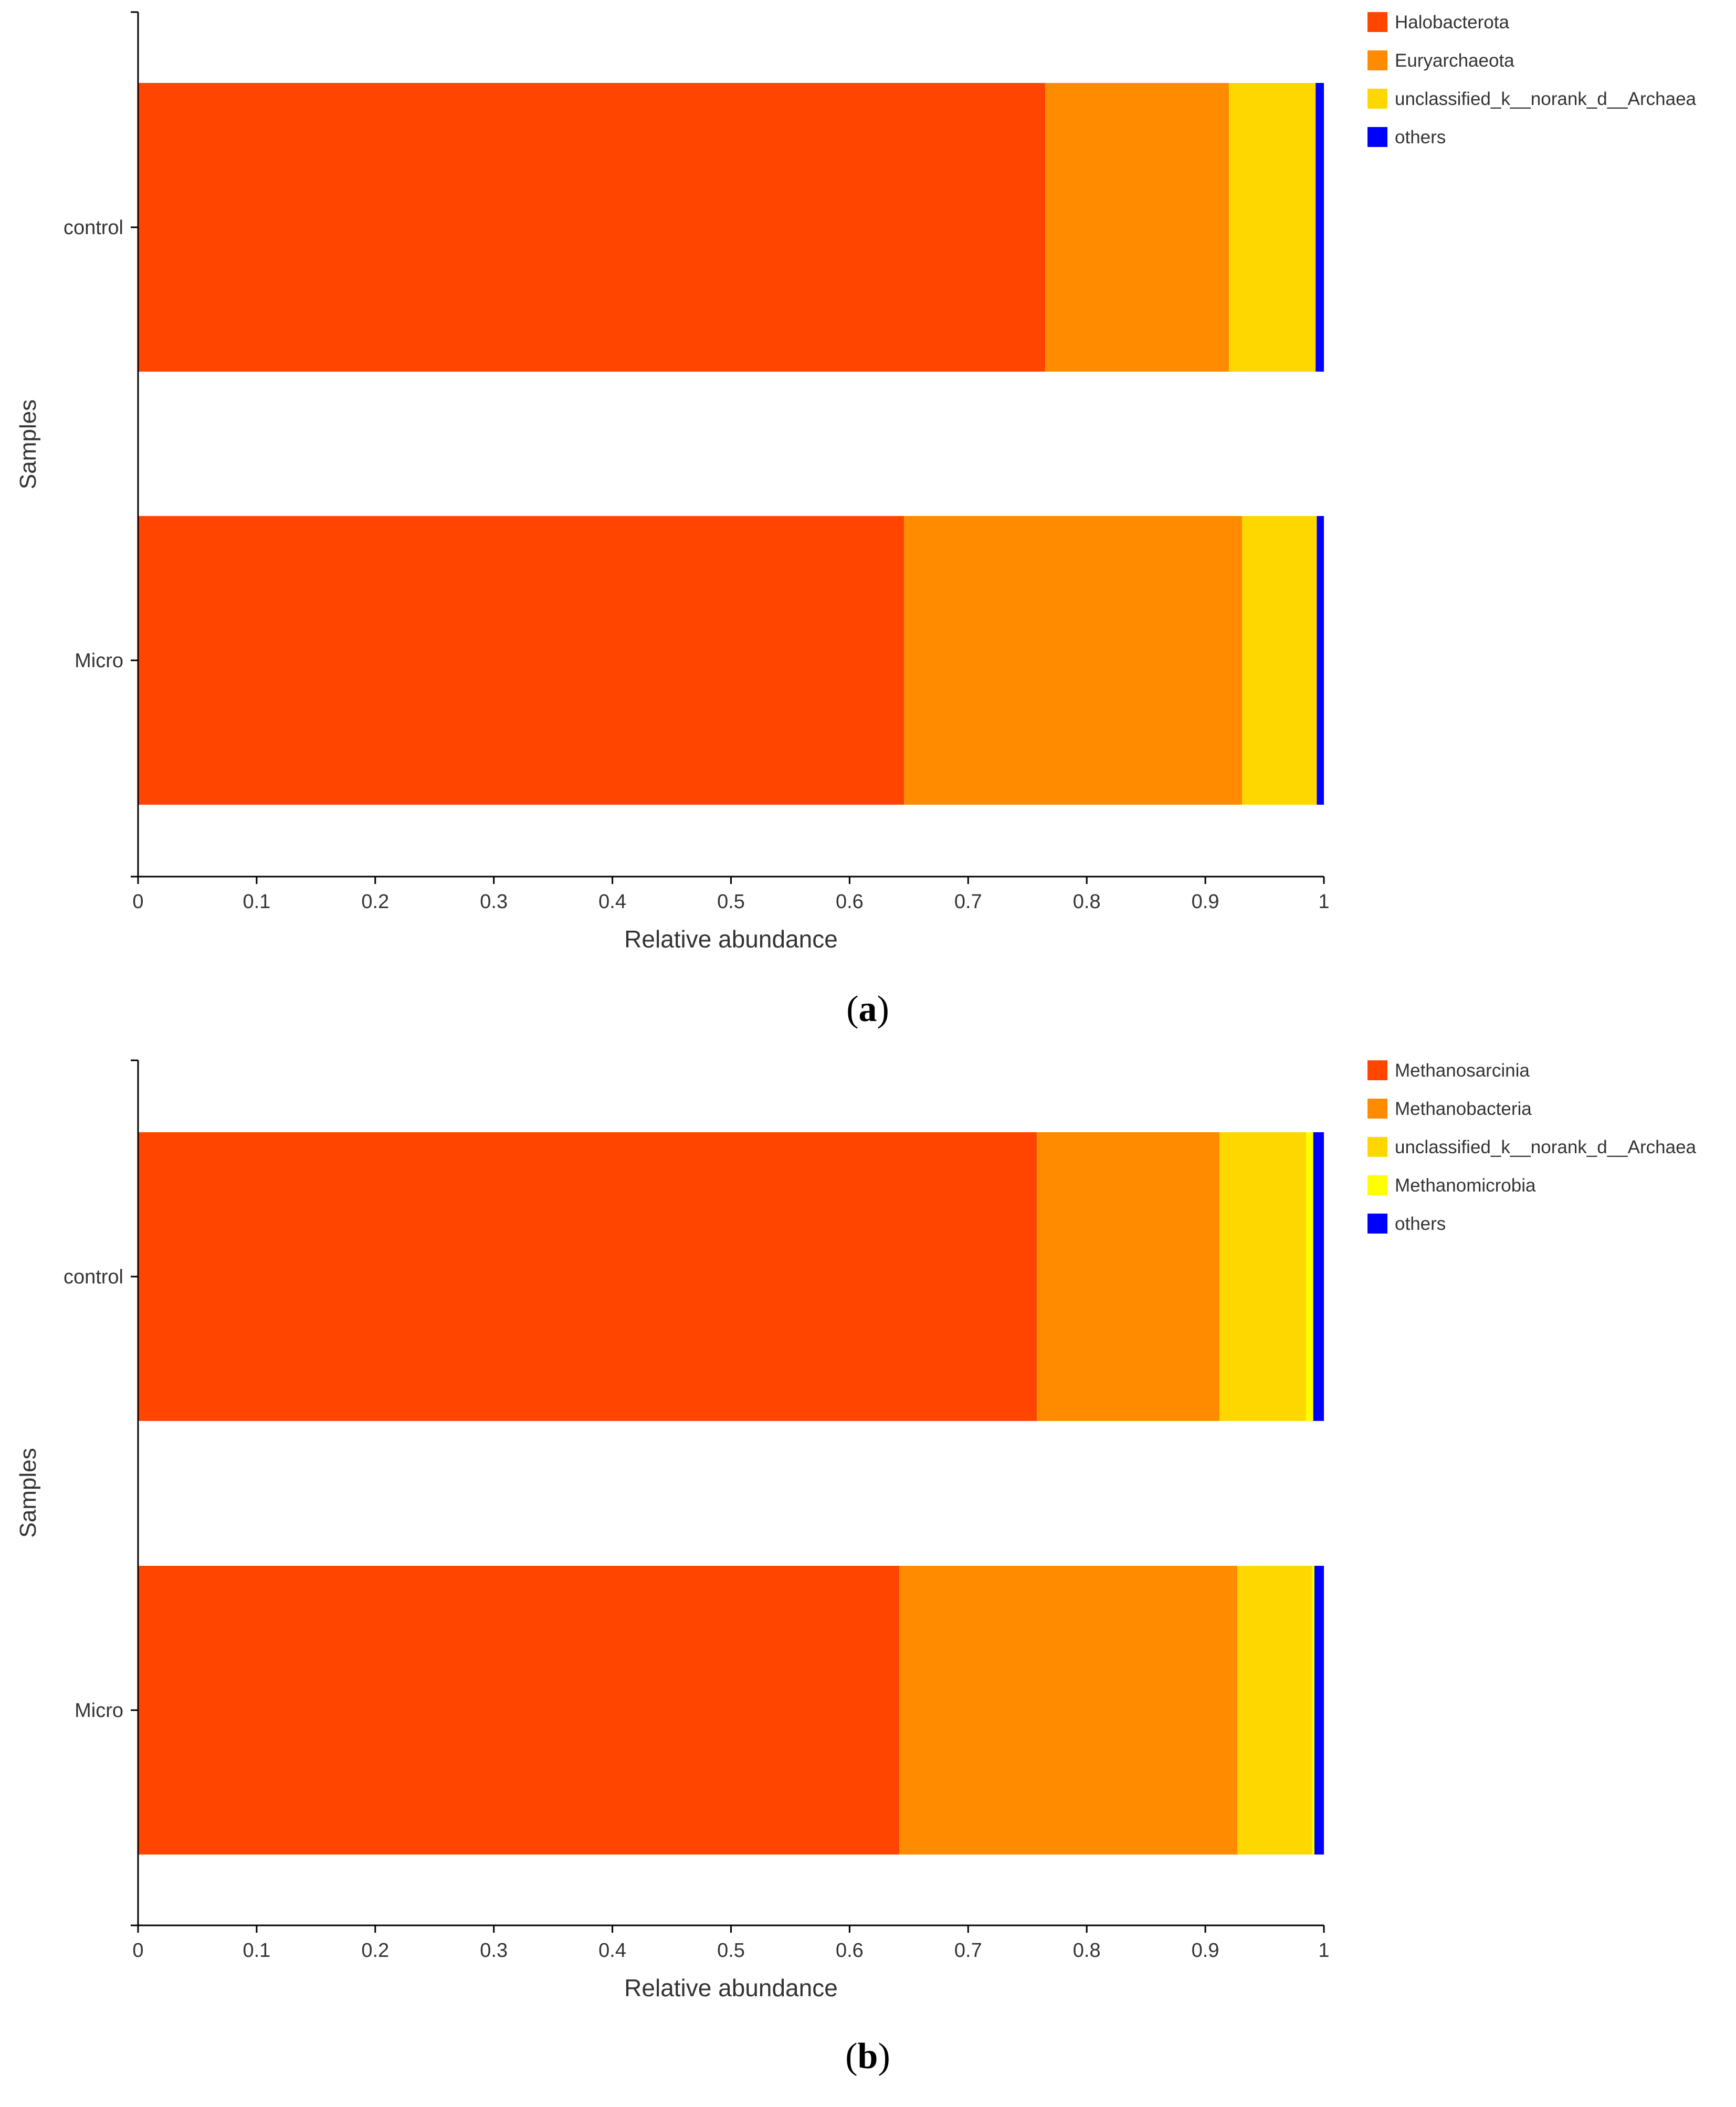  What do you see at coordinates (1421, 137) in the screenshot?
I see `legend-label-3: others` at bounding box center [1421, 137].